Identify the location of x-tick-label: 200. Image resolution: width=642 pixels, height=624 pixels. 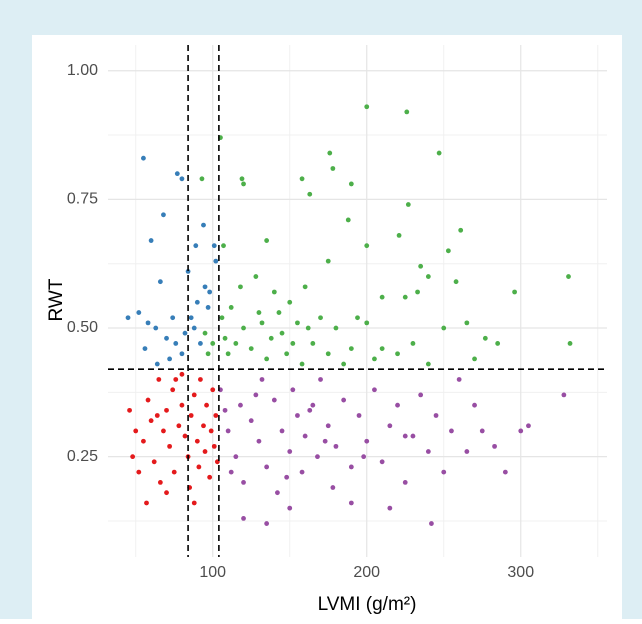
(366, 572).